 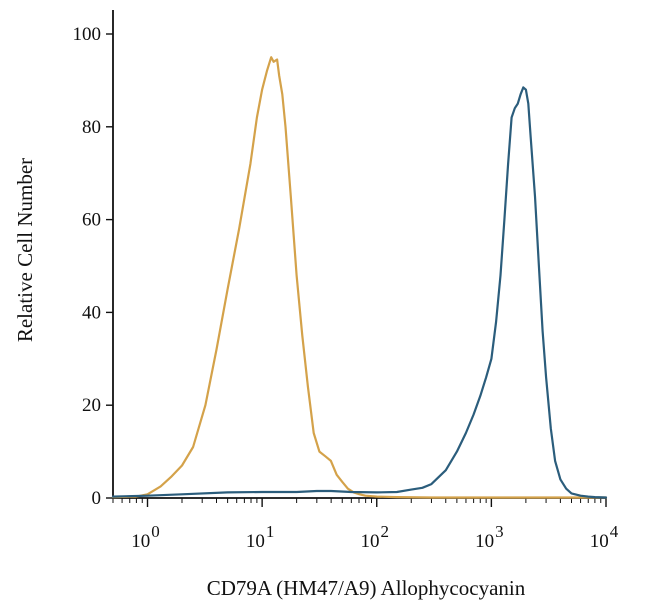 I want to click on y-tick-label: 80, so click(x=91, y=127).